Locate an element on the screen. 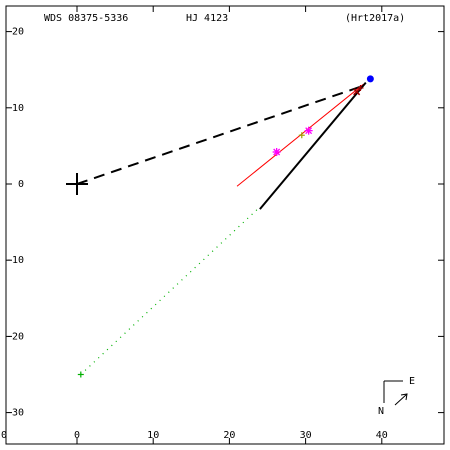 The width and height of the screenshot is (450, 450). compass-motion-arrow is located at coordinates (401, 399).